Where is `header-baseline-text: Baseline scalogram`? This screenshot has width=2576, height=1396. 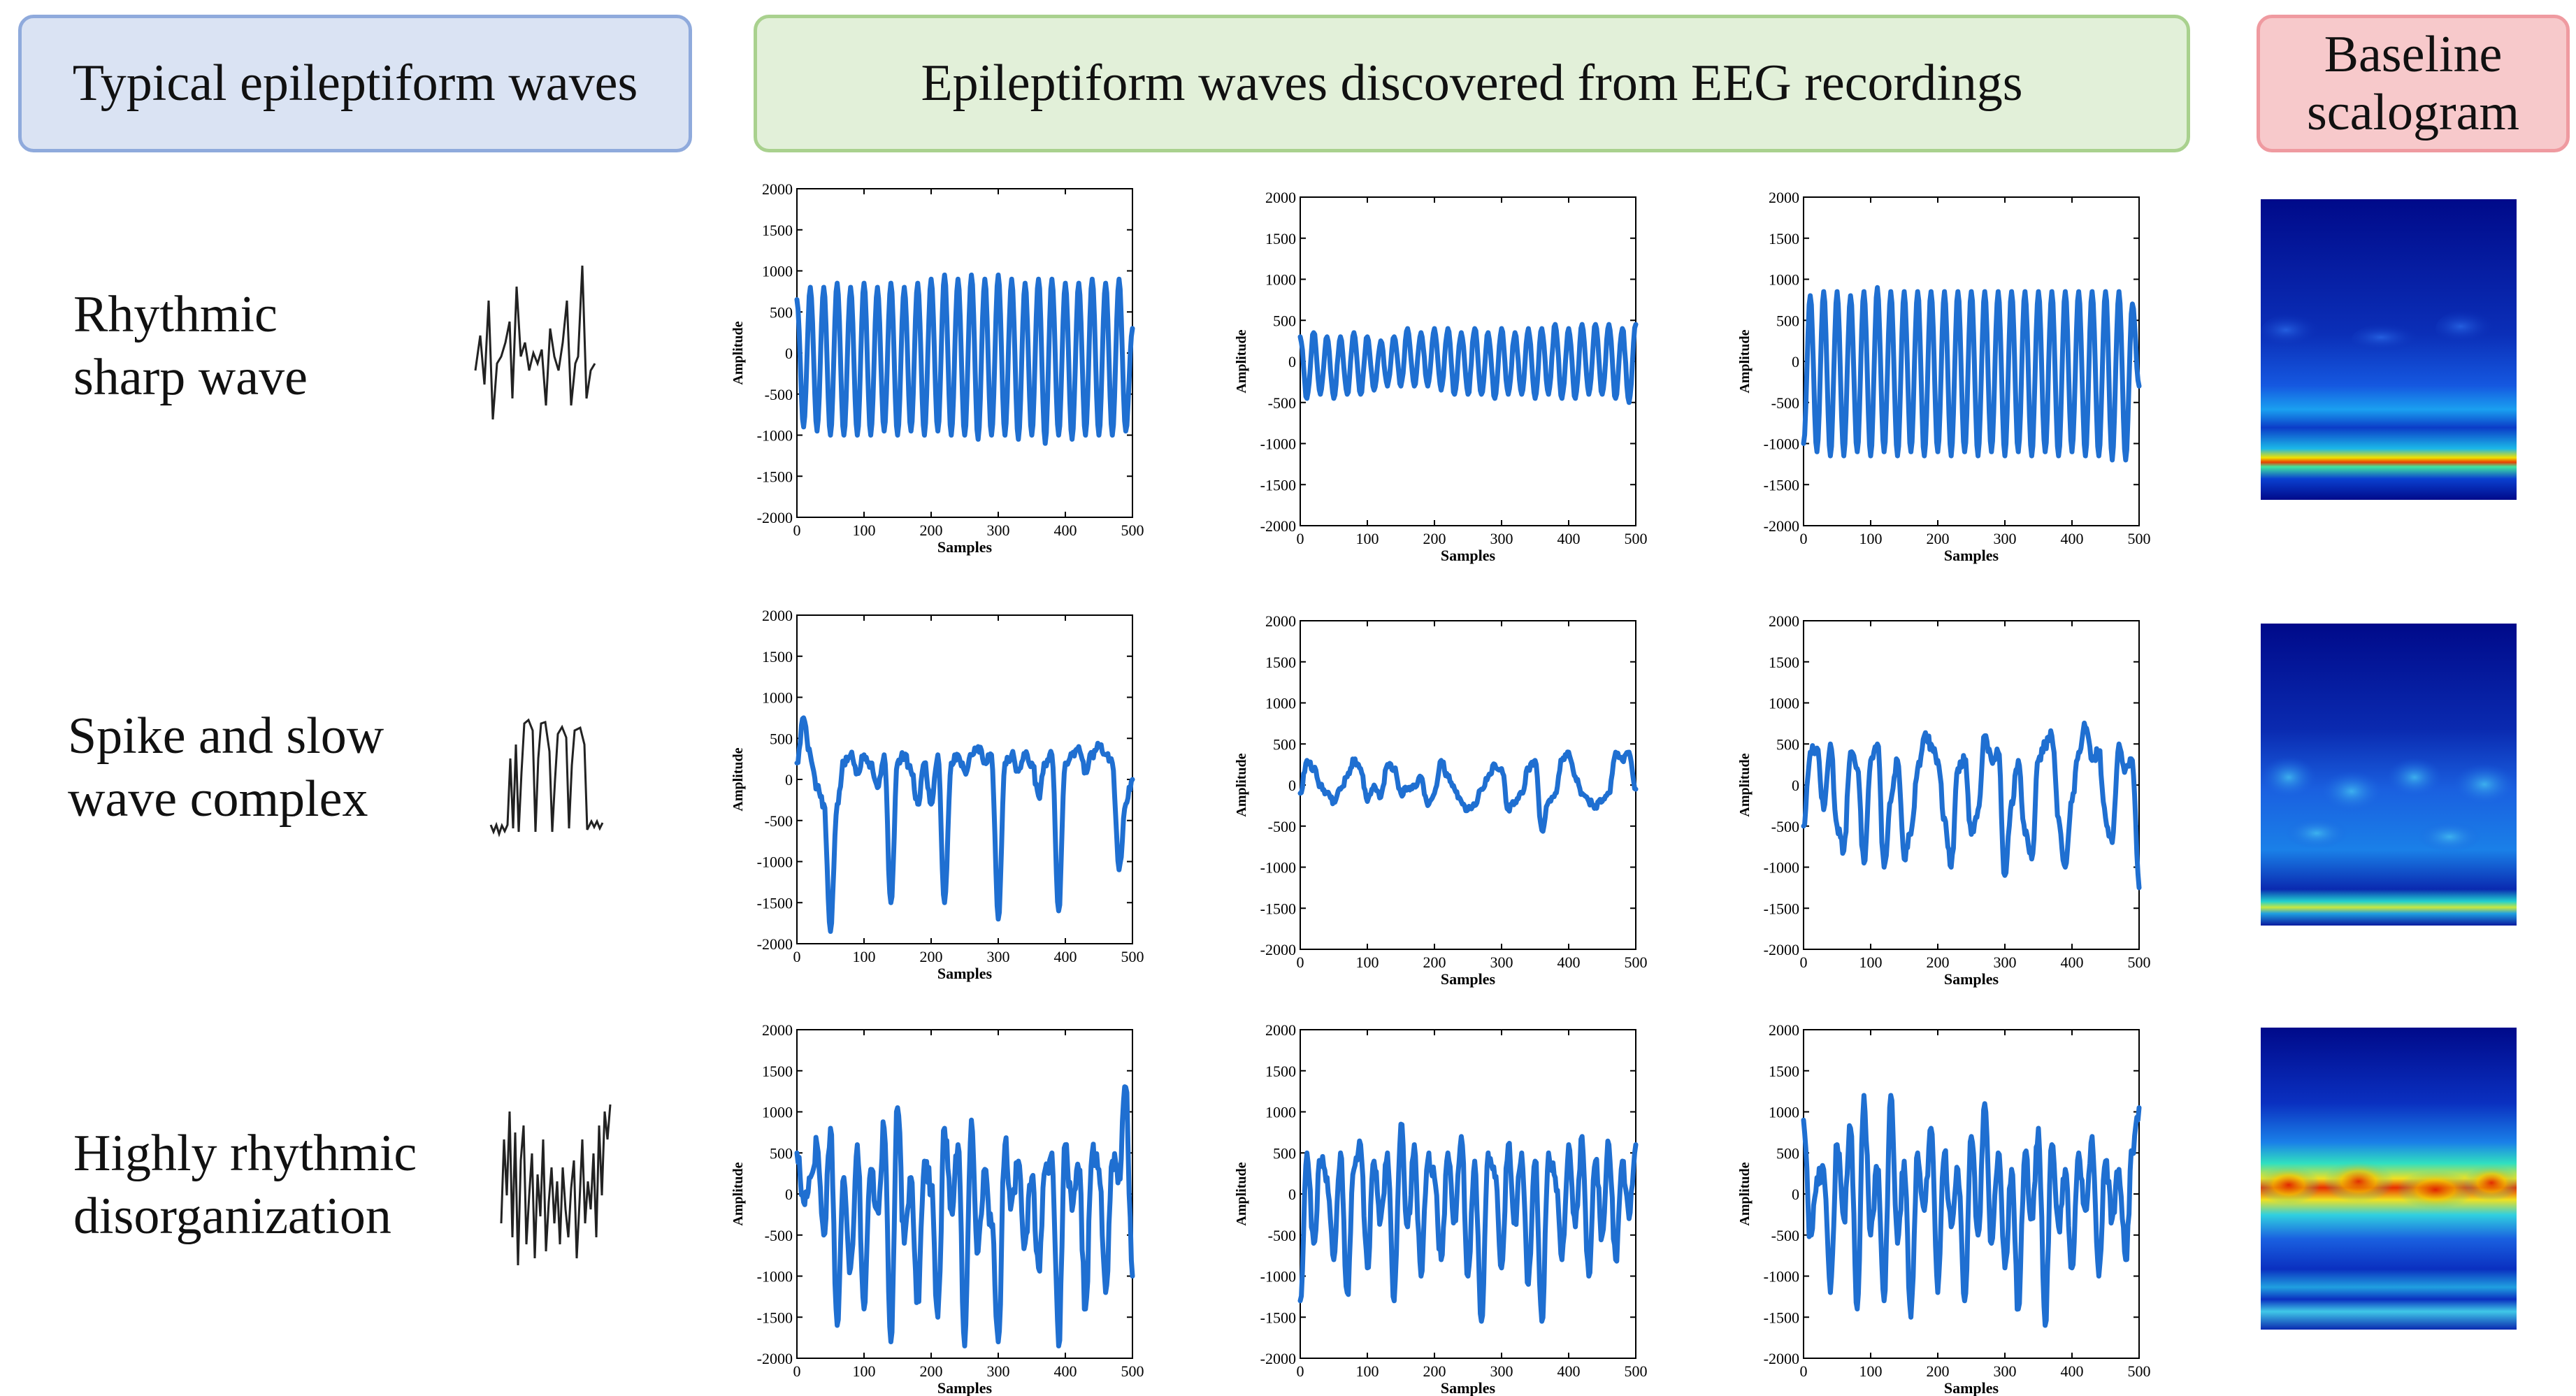 header-baseline-text: Baseline scalogram is located at coordinates (2413, 84).